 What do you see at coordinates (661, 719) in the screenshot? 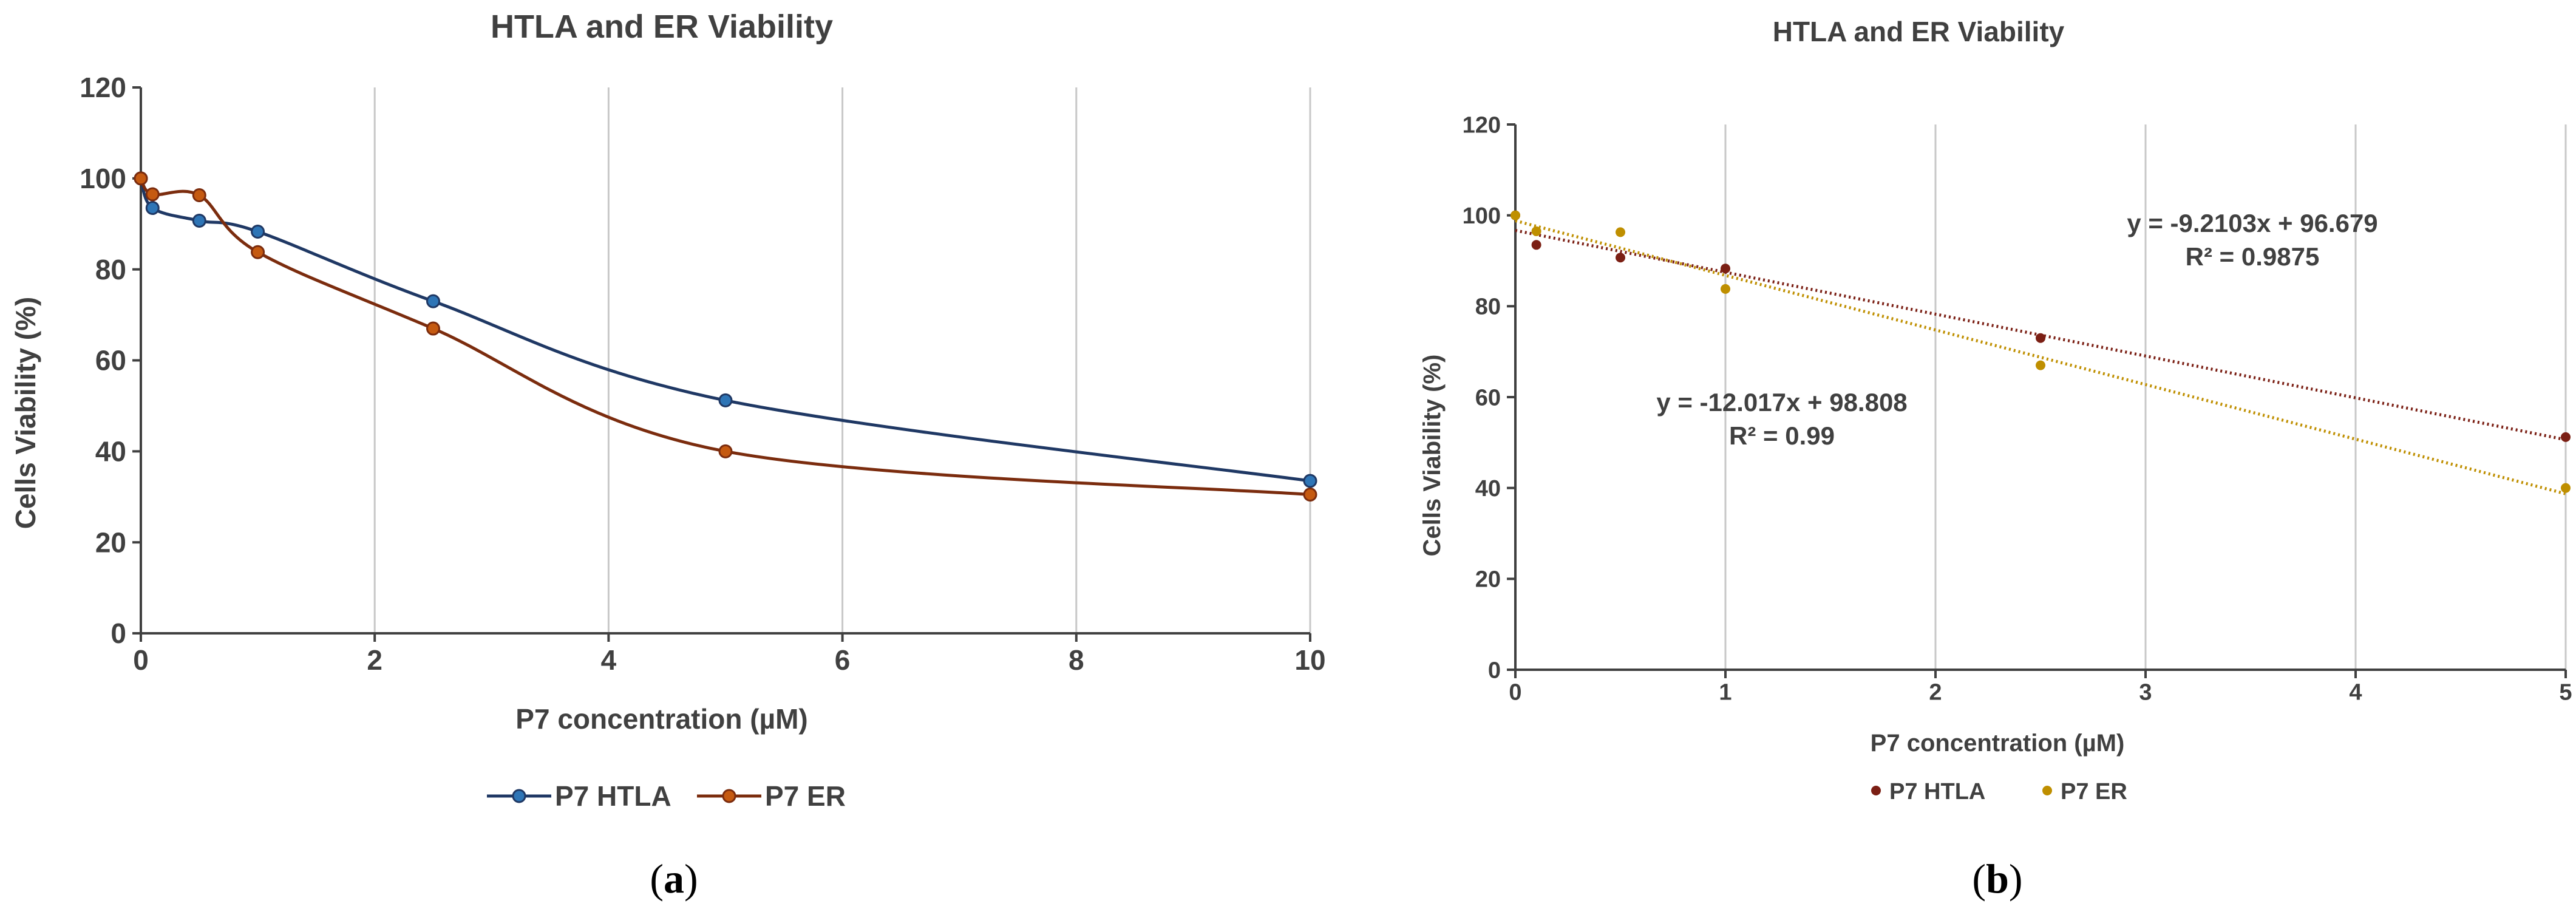
I see `chart-a-x-axis-label: P7 concentration (µM)` at bounding box center [661, 719].